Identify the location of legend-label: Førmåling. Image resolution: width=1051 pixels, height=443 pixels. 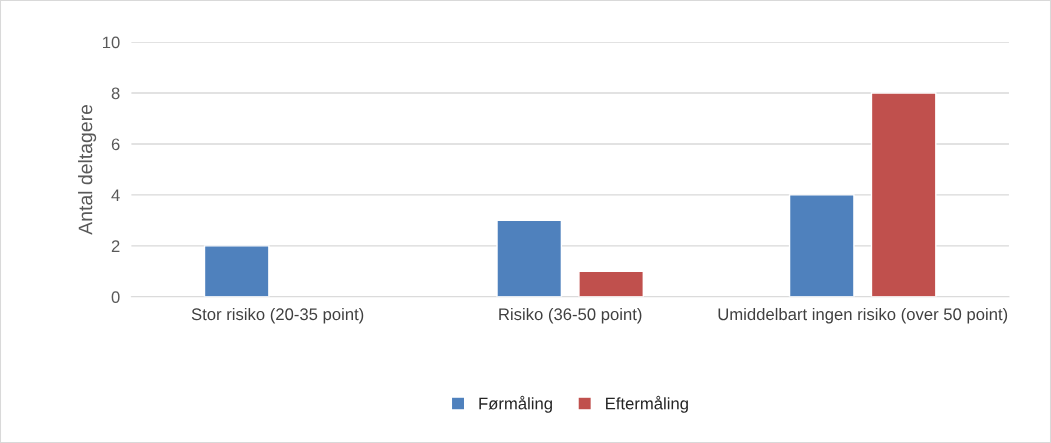
(515, 404).